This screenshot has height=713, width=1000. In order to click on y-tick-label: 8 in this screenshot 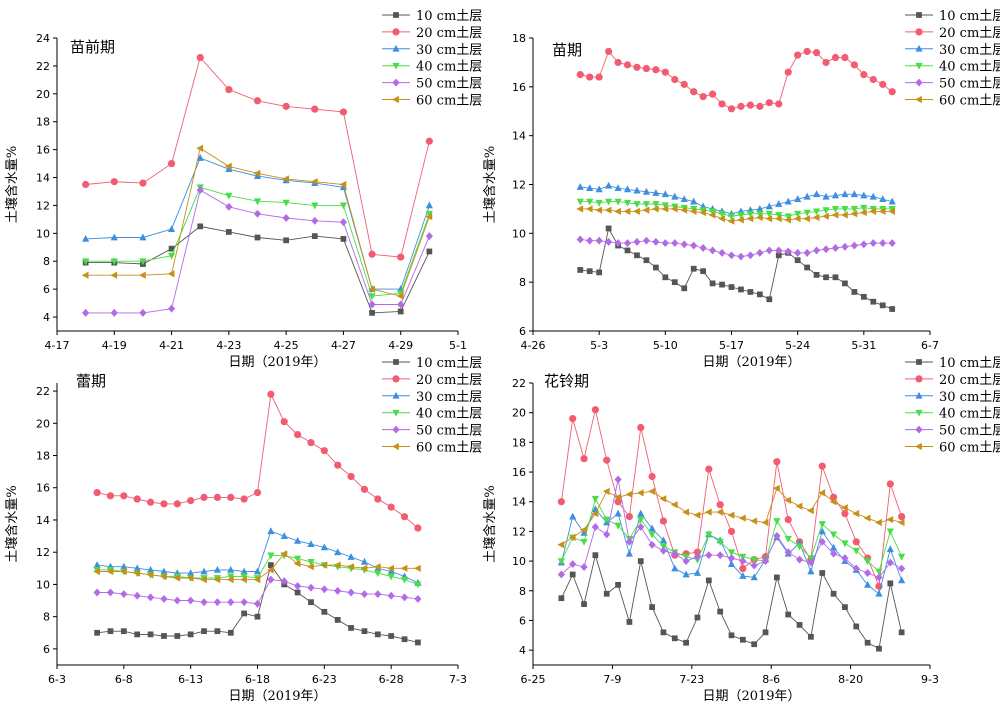, I will do `click(522, 591)`.